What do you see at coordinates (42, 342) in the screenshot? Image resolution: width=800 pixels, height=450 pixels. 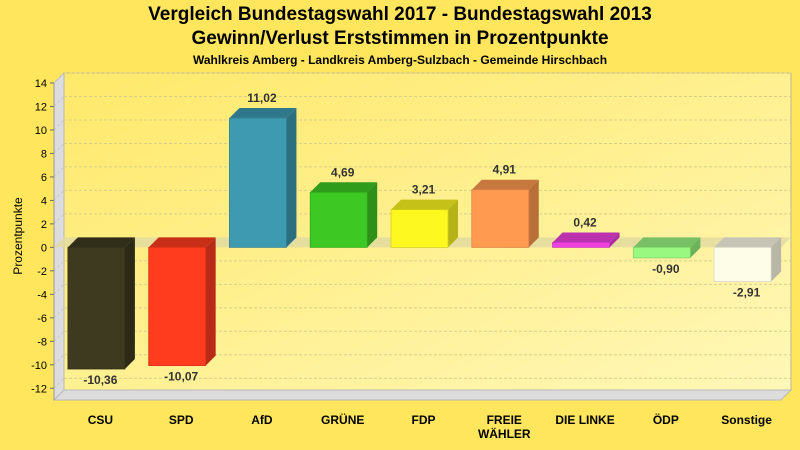 I see `y-tick-label: -8` at bounding box center [42, 342].